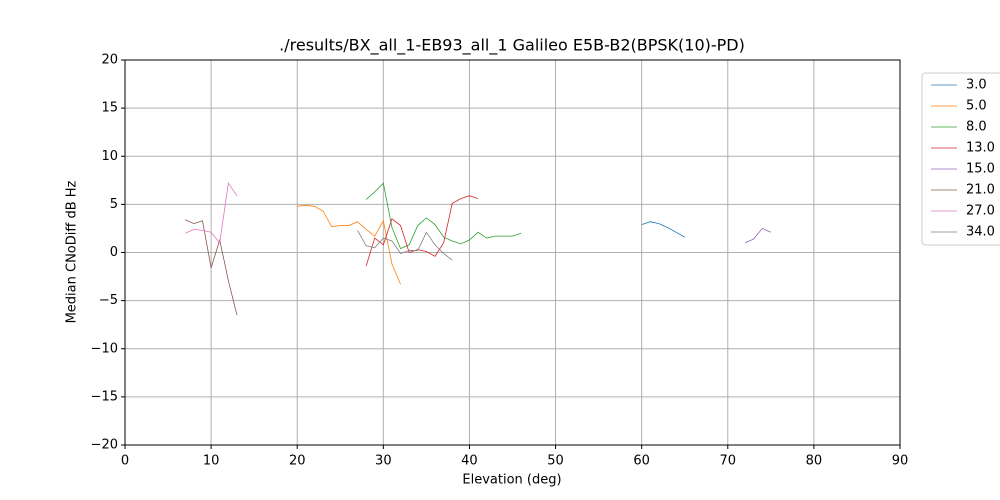  What do you see at coordinates (469, 461) in the screenshot?
I see `x-tick-label: 40` at bounding box center [469, 461].